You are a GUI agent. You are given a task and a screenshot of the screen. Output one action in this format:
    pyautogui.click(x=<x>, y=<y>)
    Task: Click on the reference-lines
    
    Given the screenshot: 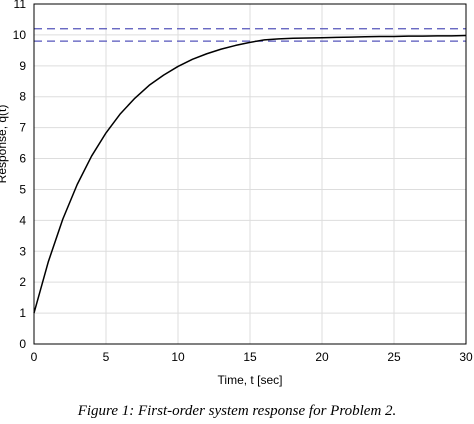 What is the action you would take?
    pyautogui.click(x=250, y=35)
    